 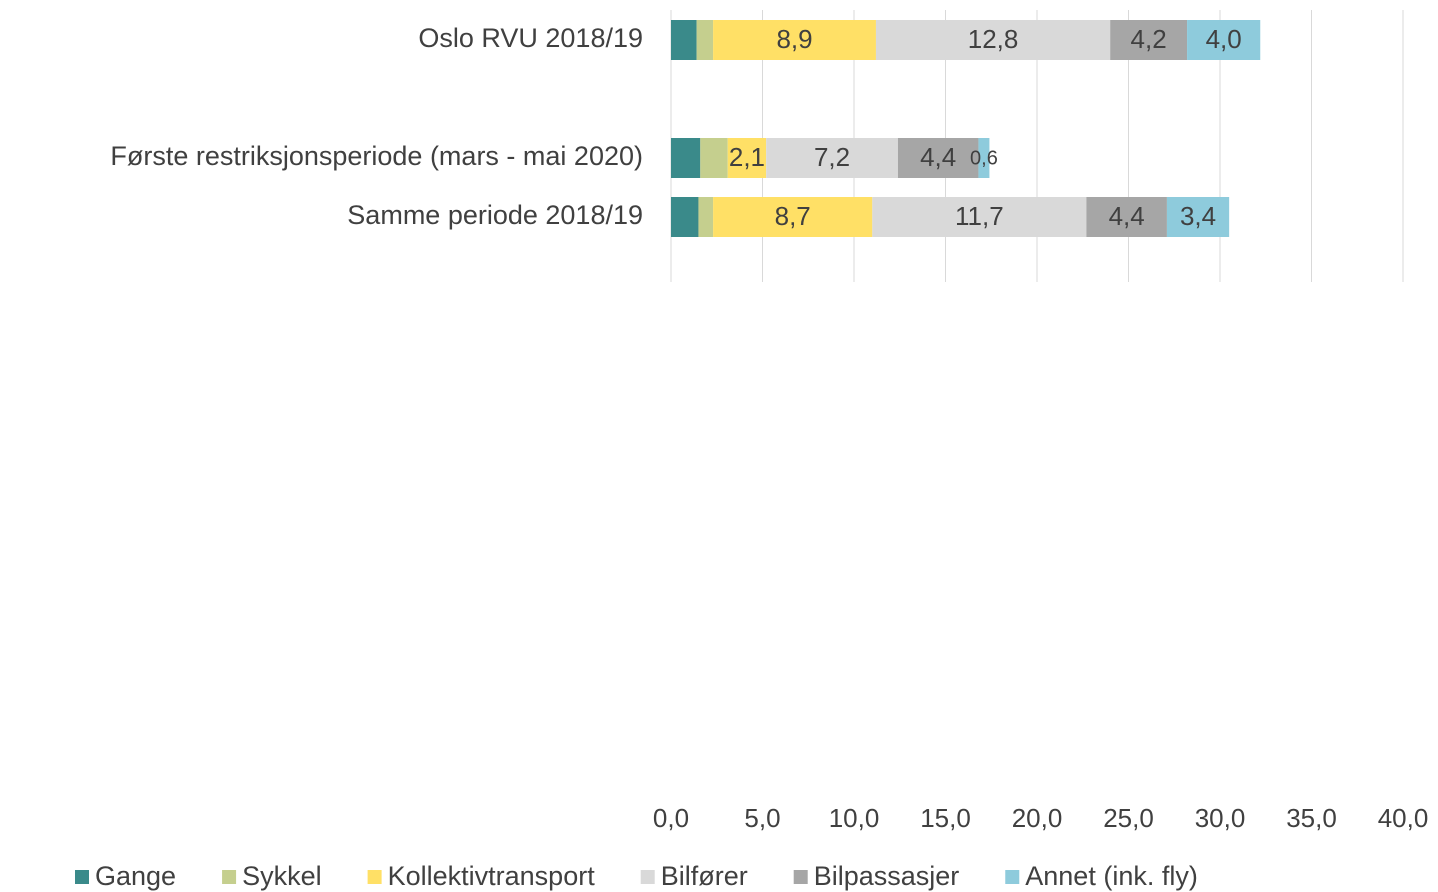 What do you see at coordinates (282, 876) in the screenshot?
I see `legend-label: Sykkel` at bounding box center [282, 876].